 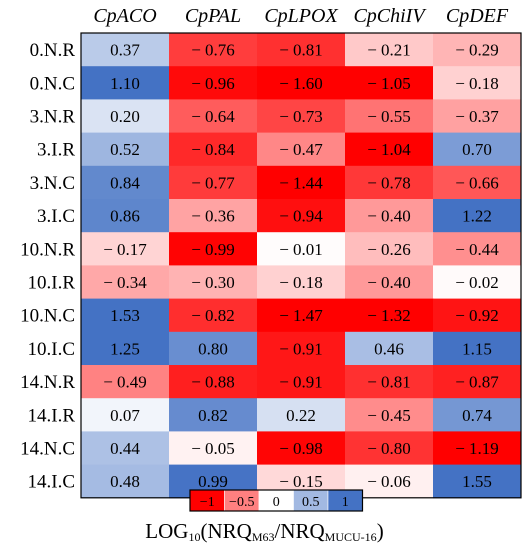 What do you see at coordinates (47, 316) in the screenshot?
I see `row-label: 10.N.C` at bounding box center [47, 316].